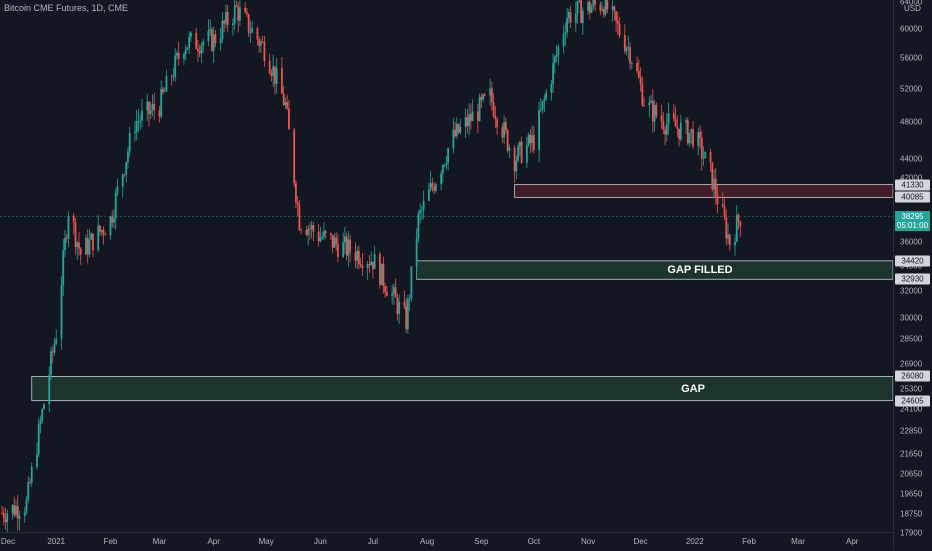 The height and width of the screenshot is (551, 932). What do you see at coordinates (462, 389) in the screenshot?
I see `zone-rect` at bounding box center [462, 389].